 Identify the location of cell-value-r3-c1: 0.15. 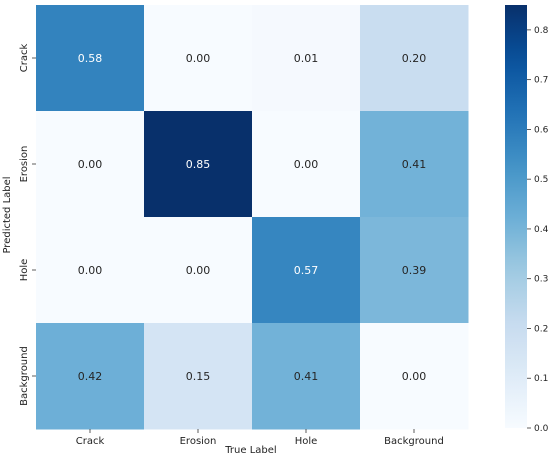
(198, 376).